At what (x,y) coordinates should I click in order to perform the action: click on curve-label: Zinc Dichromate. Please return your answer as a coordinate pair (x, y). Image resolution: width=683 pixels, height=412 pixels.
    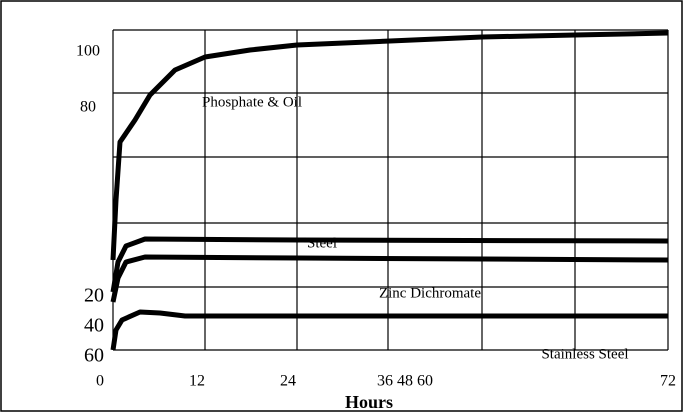
    Looking at the image, I should click on (430, 293).